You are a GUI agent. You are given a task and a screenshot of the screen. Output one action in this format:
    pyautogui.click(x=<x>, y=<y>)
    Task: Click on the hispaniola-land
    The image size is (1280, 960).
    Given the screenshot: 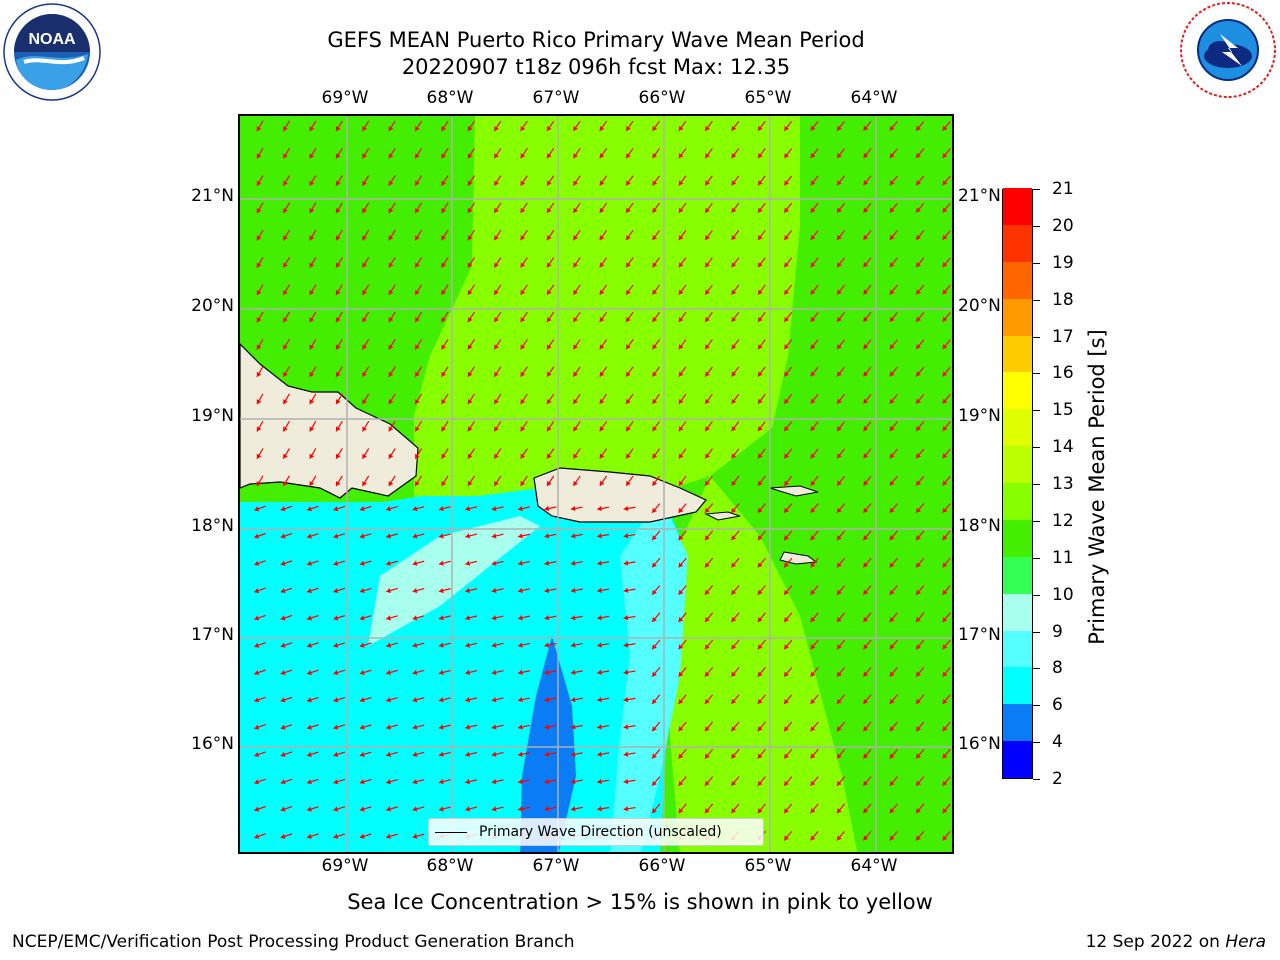 What is the action you would take?
    pyautogui.click(x=329, y=421)
    